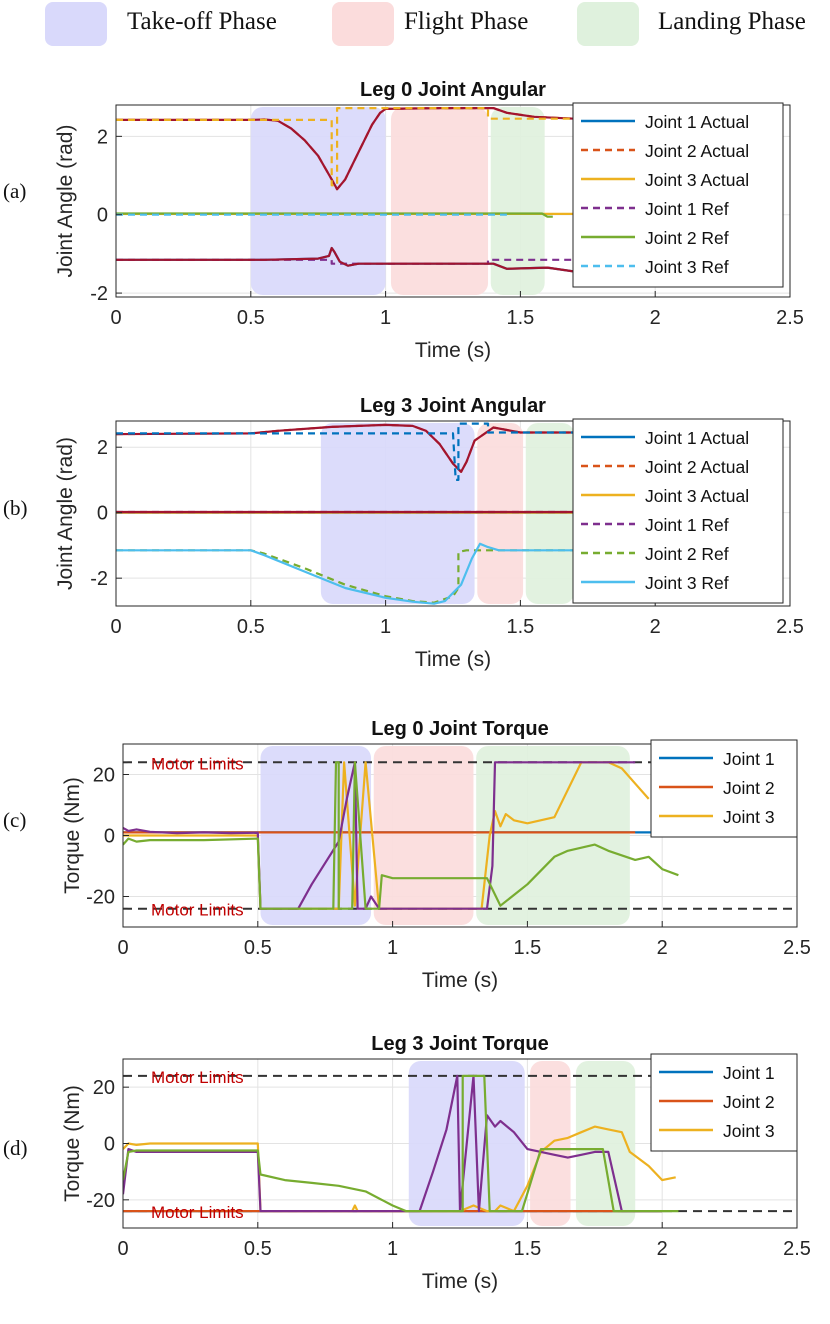 This screenshot has height=1324, width=830. Describe the element at coordinates (15, 1148) in the screenshot. I see `panel-tag-d: (d)` at that location.